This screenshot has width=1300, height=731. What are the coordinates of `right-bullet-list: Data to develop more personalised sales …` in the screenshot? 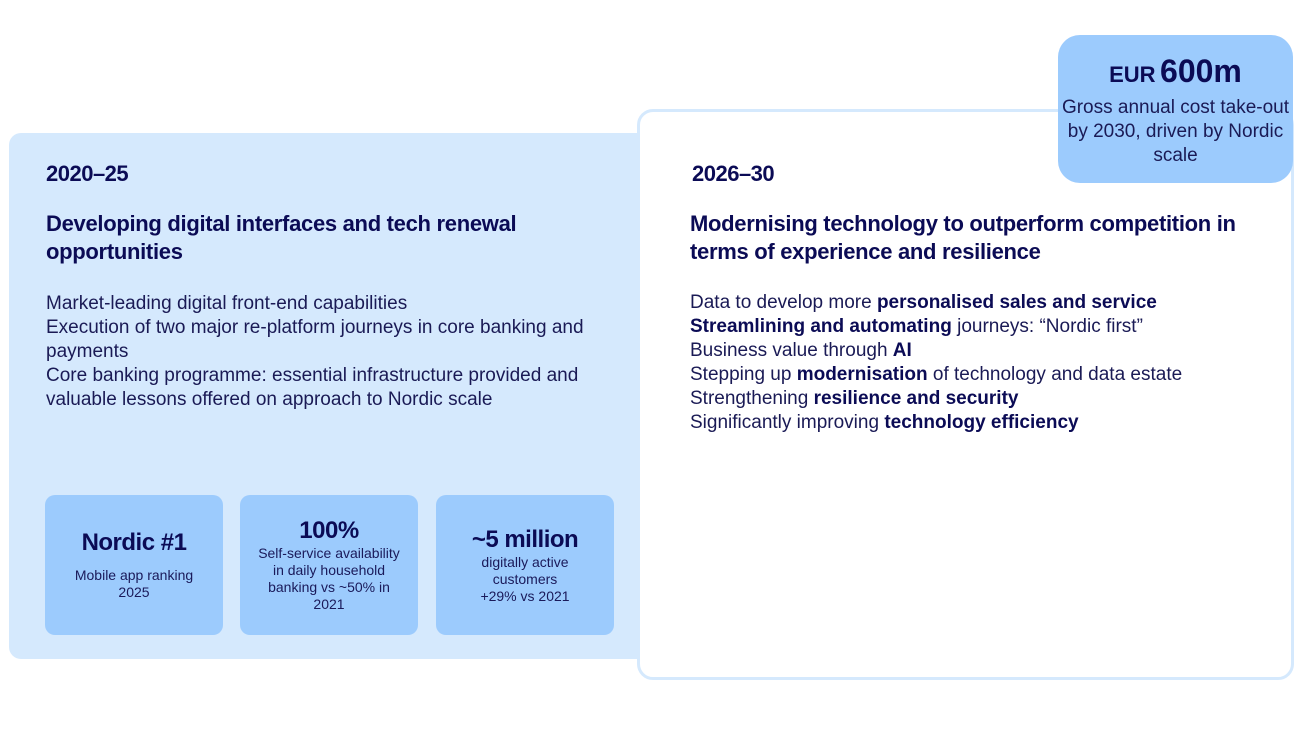 It's located at (980, 363).